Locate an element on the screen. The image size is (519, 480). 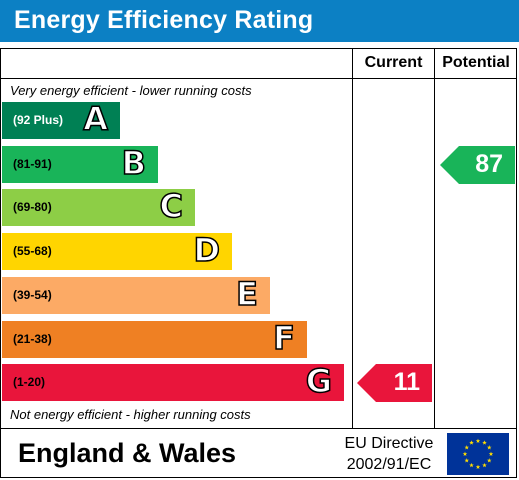
band-range-label: (92 Plus) is located at coordinates (38, 120).